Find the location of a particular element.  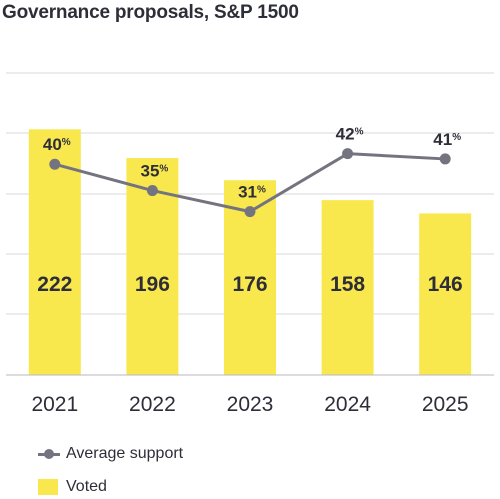

x-tick-label: 2023 is located at coordinates (250, 404).